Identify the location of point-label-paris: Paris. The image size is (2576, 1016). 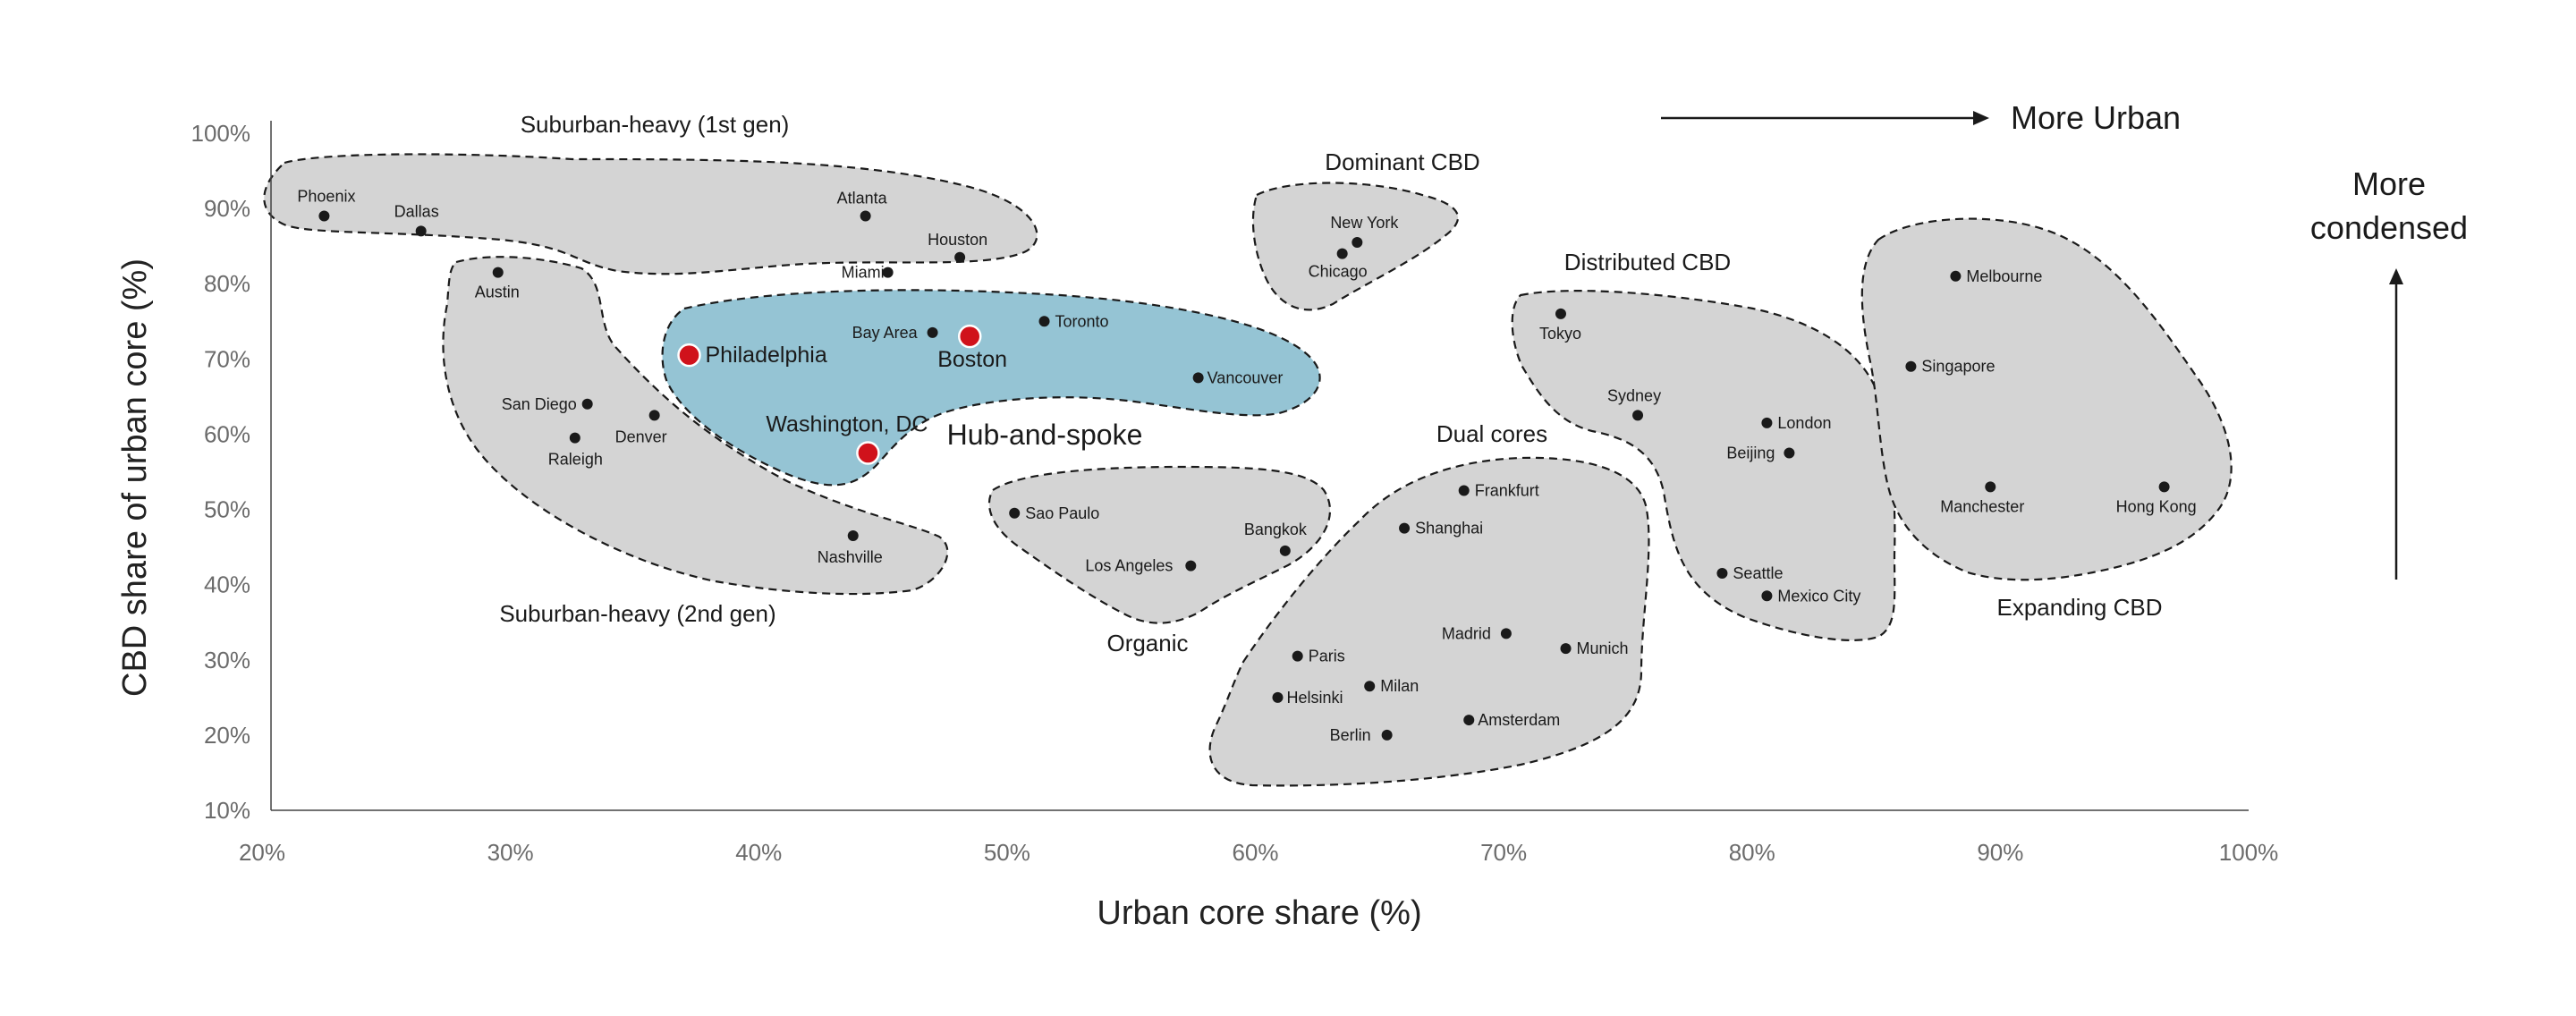
(1327, 656).